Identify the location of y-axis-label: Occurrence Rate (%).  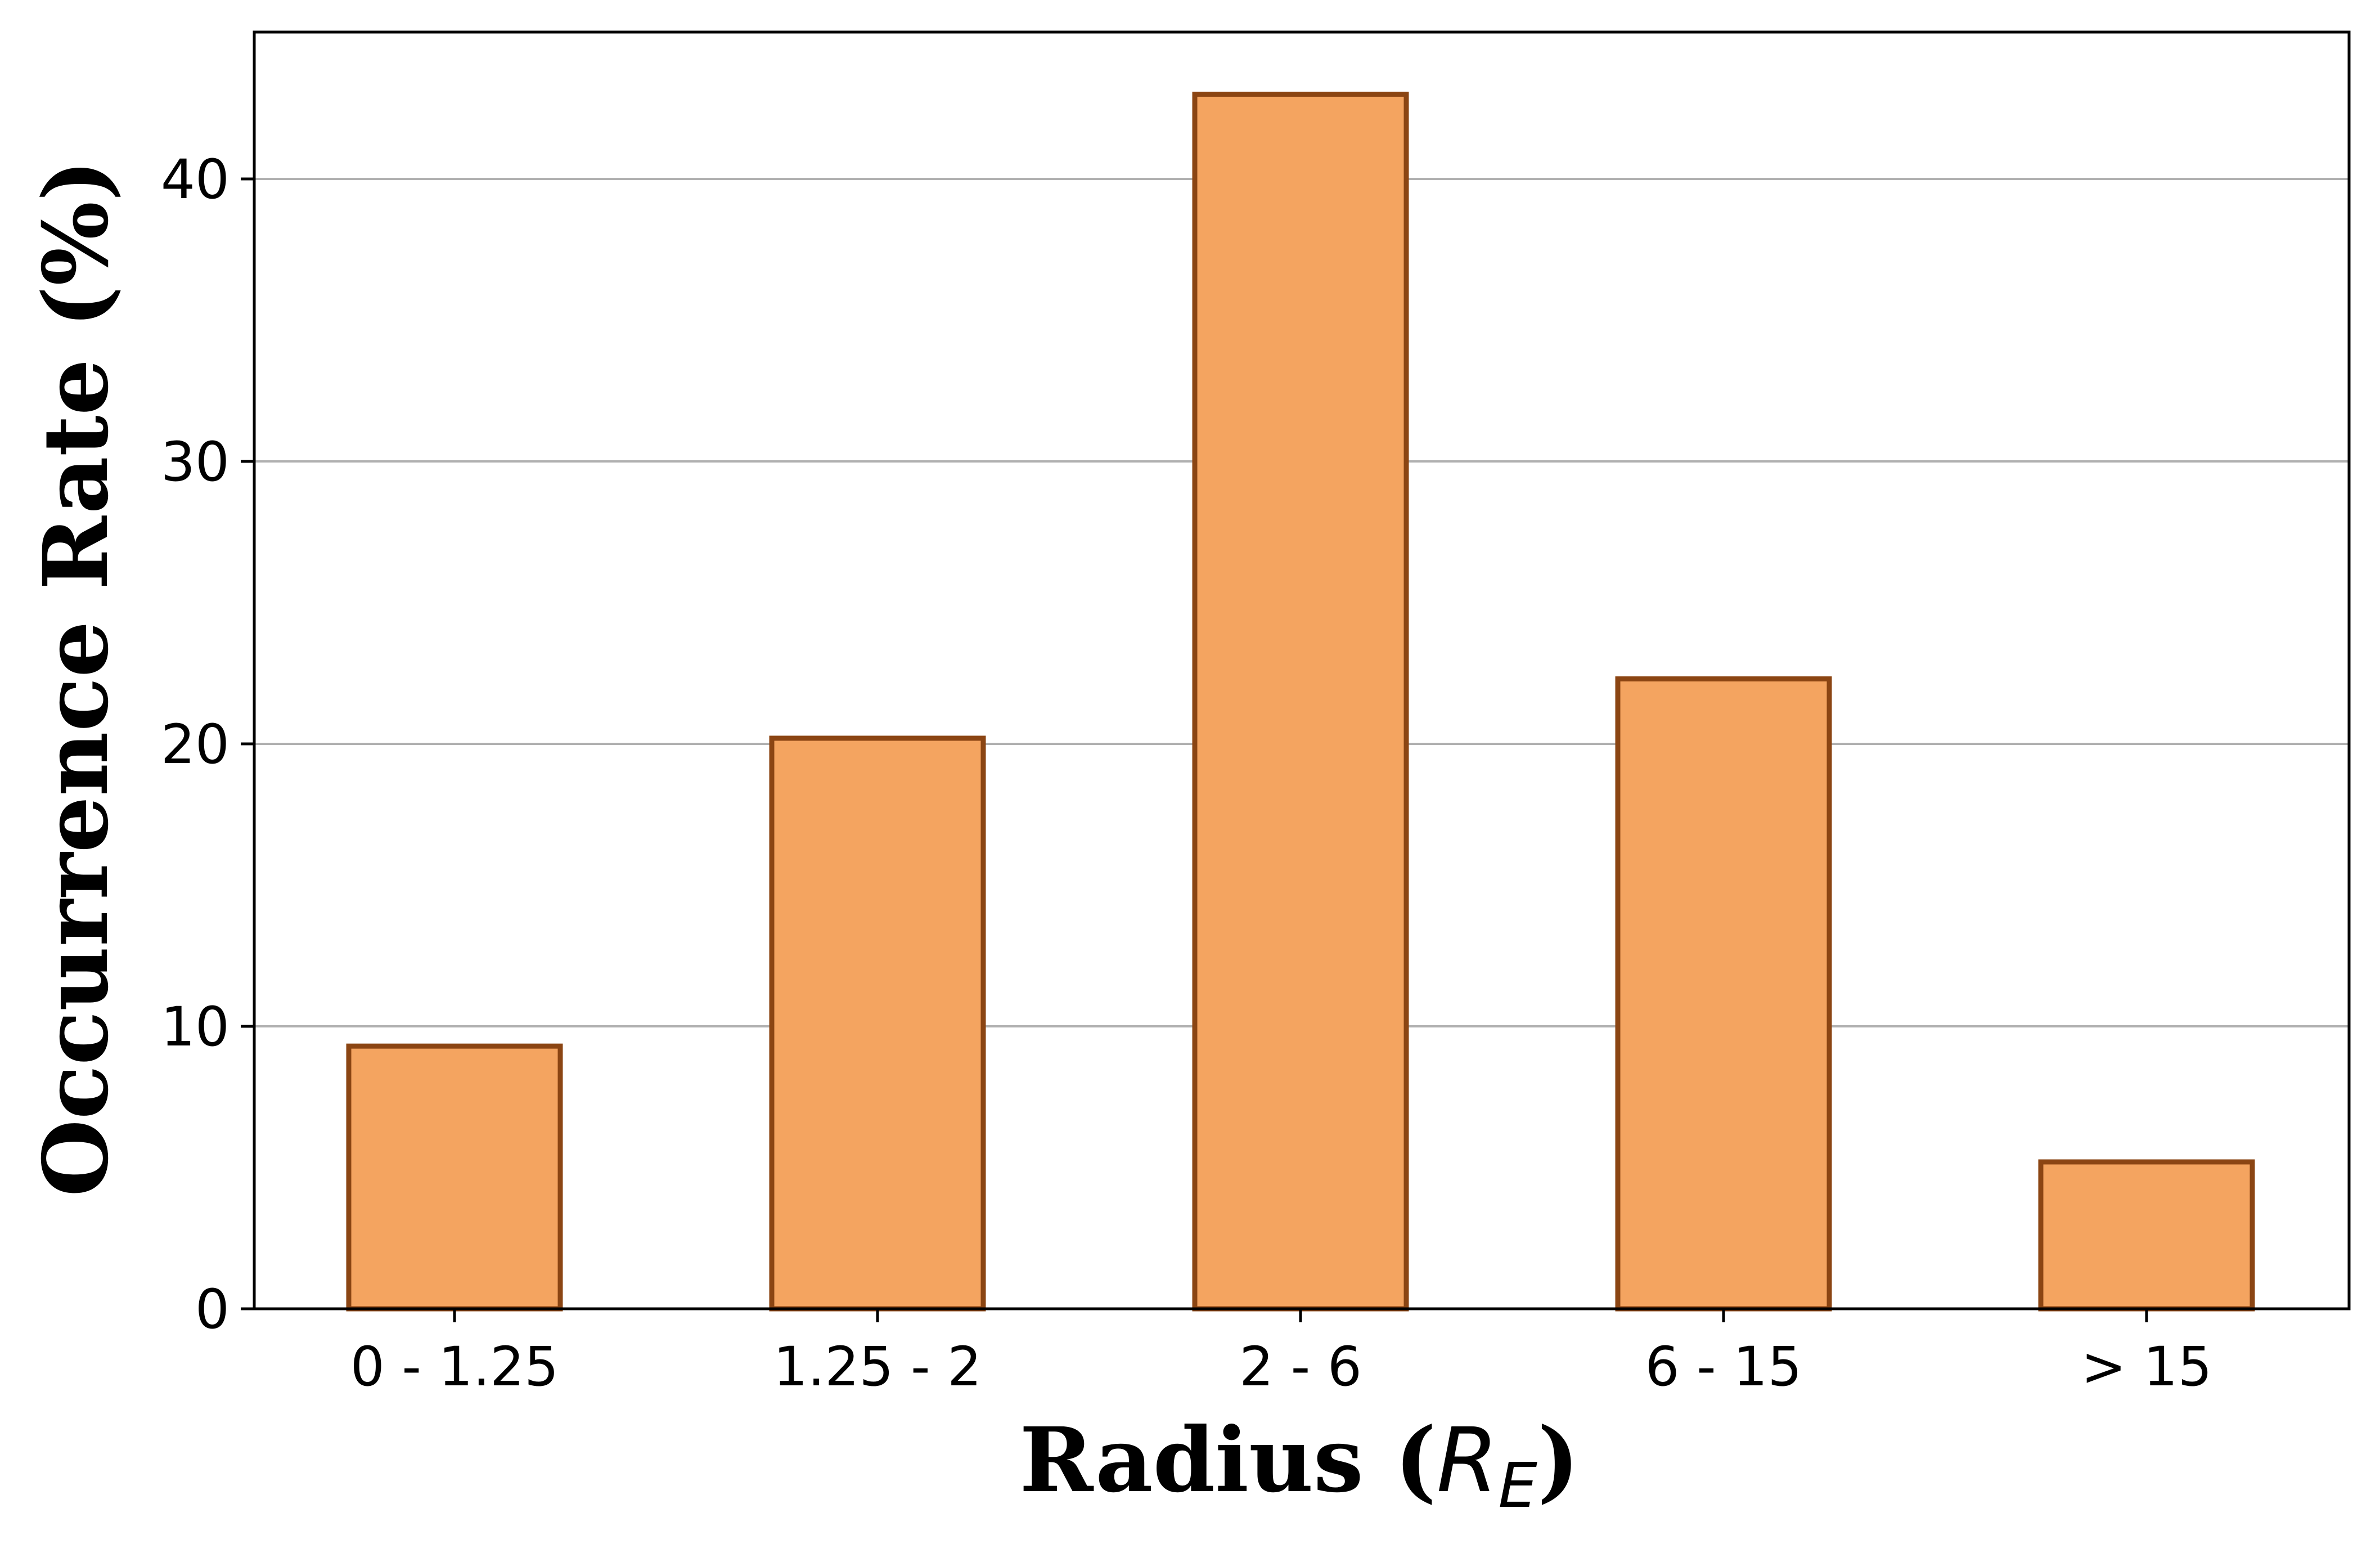
(76, 678).